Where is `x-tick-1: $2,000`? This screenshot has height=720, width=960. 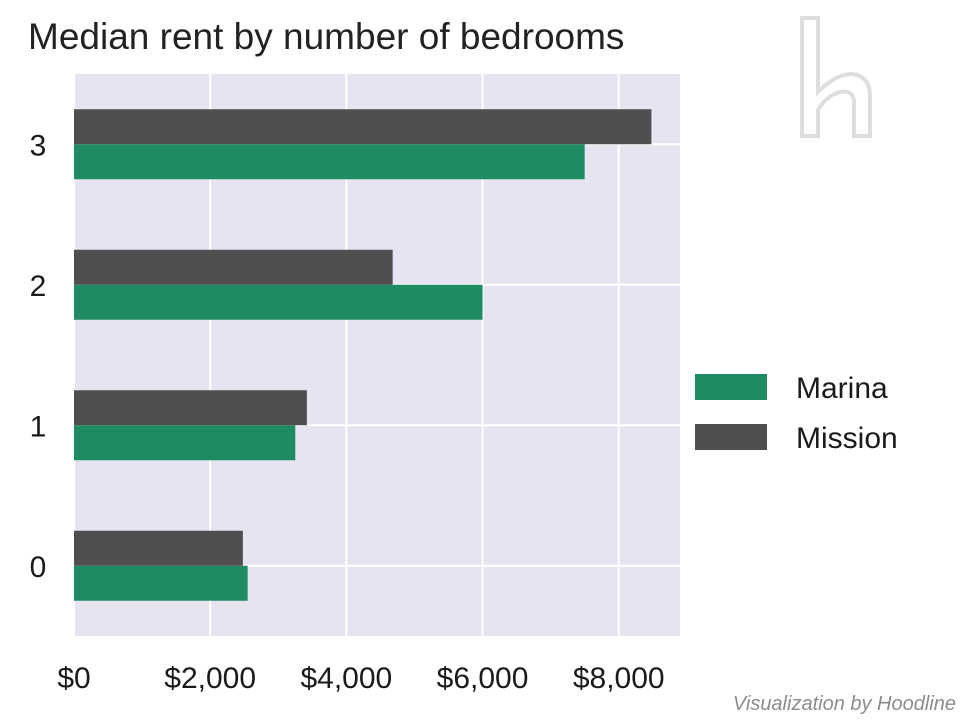 x-tick-1: $2,000 is located at coordinates (210, 678).